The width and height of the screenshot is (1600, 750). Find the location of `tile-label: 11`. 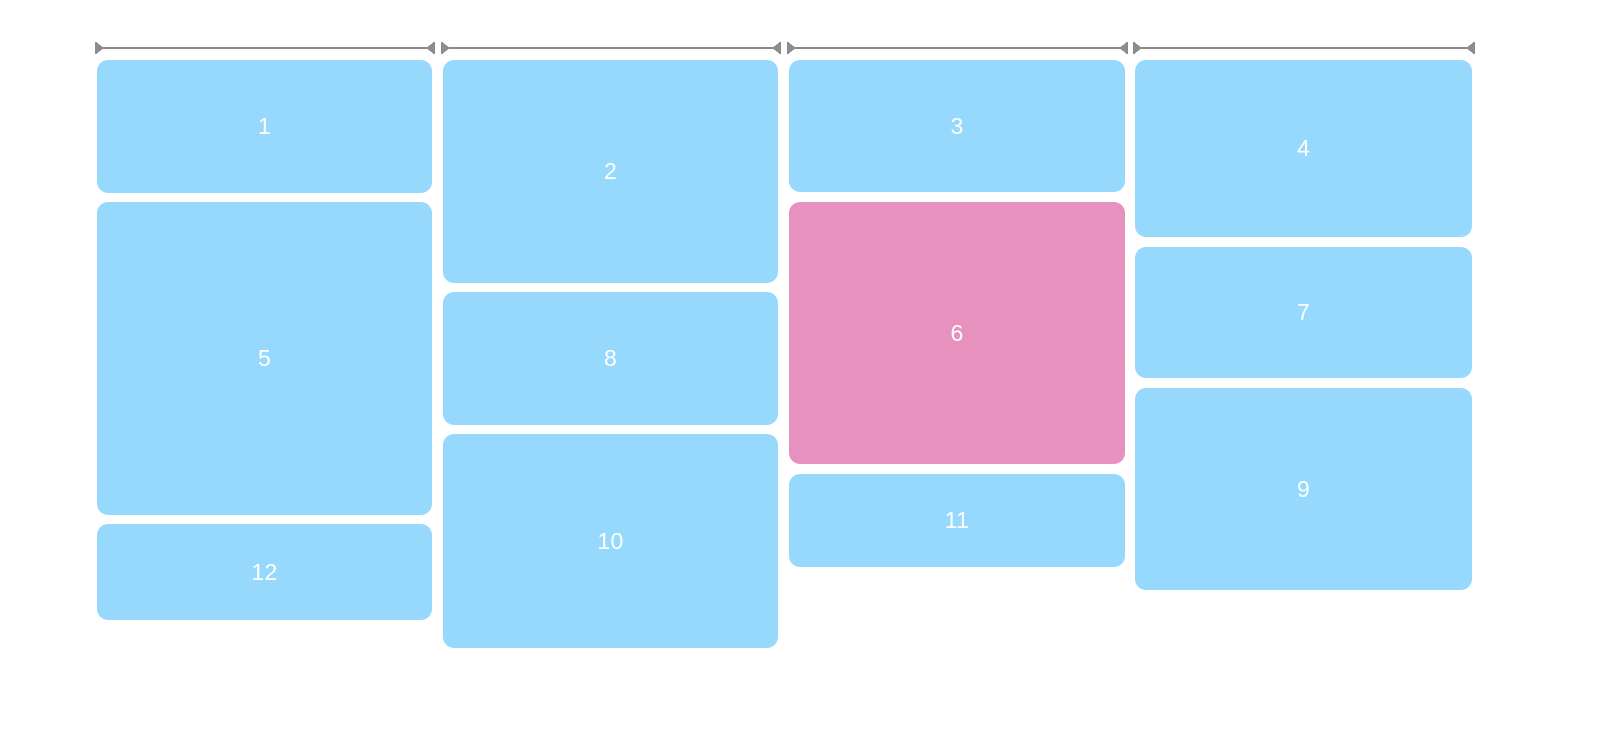

tile-label: 11 is located at coordinates (957, 520).